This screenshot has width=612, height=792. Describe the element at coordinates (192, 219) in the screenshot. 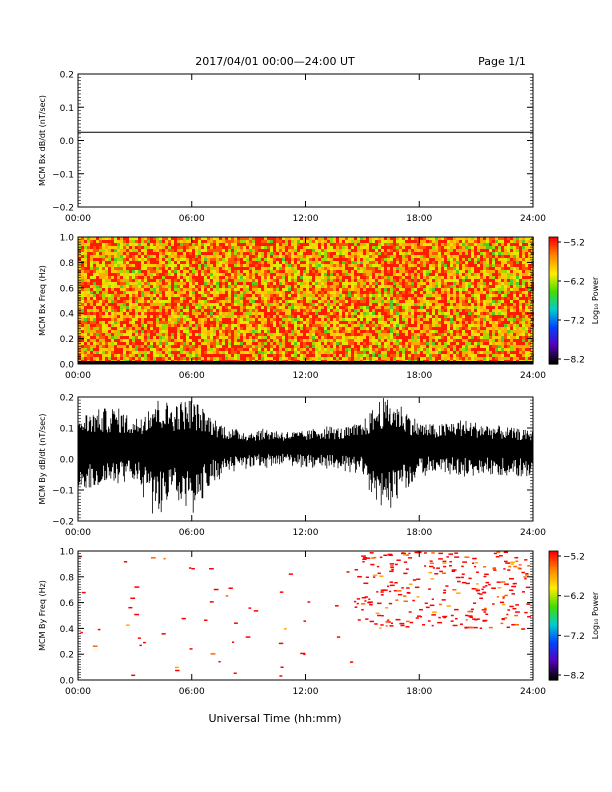

I see `x-tick-label: 06:00` at that location.